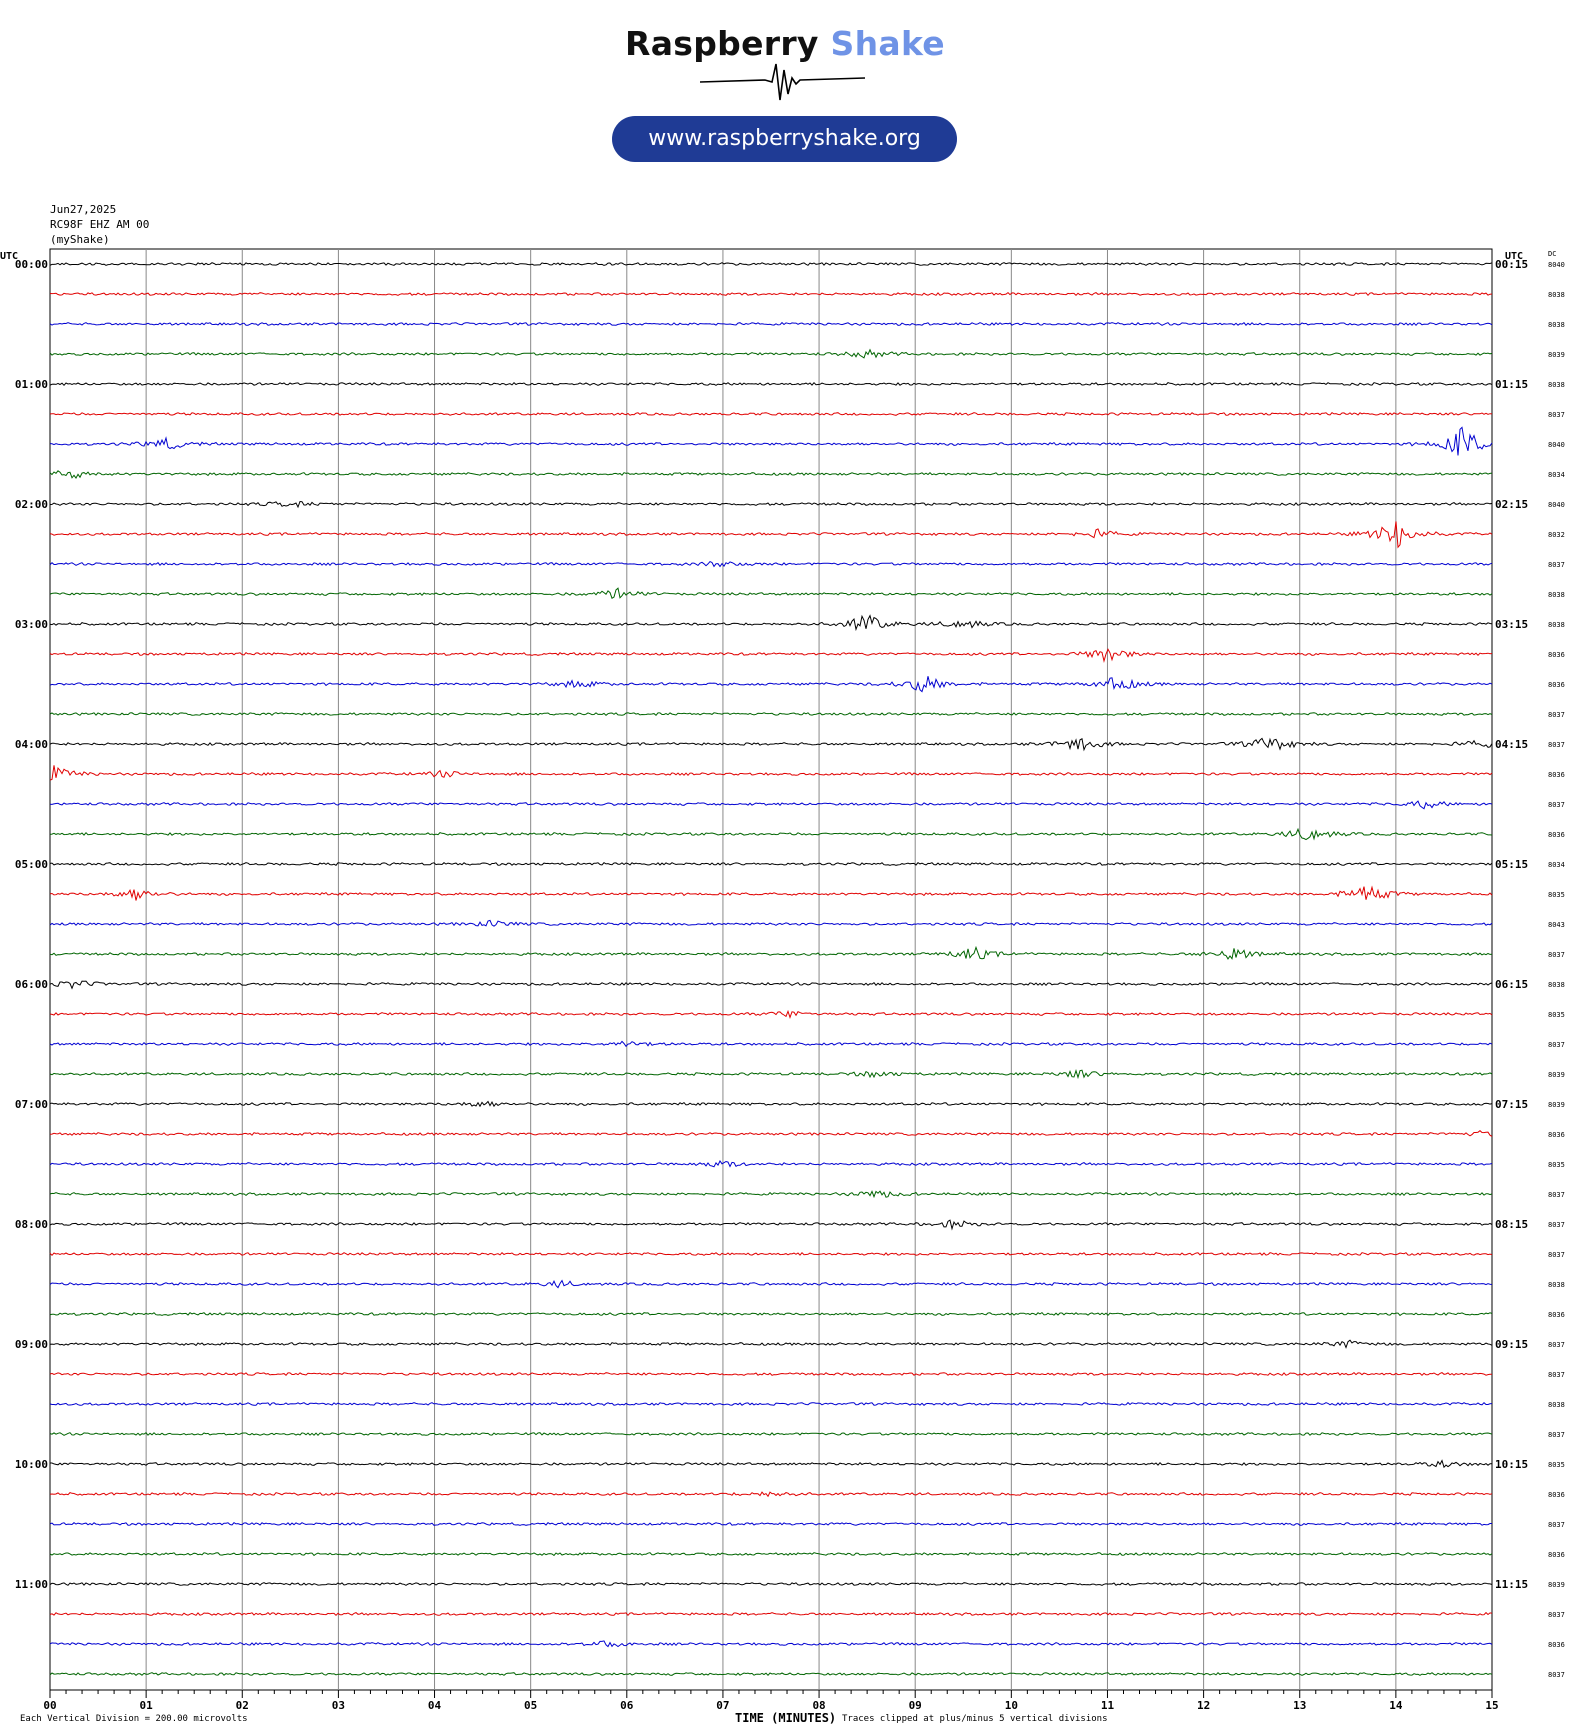  What do you see at coordinates (31, 264) in the screenshot?
I see `hour-label-left: 00:00` at bounding box center [31, 264].